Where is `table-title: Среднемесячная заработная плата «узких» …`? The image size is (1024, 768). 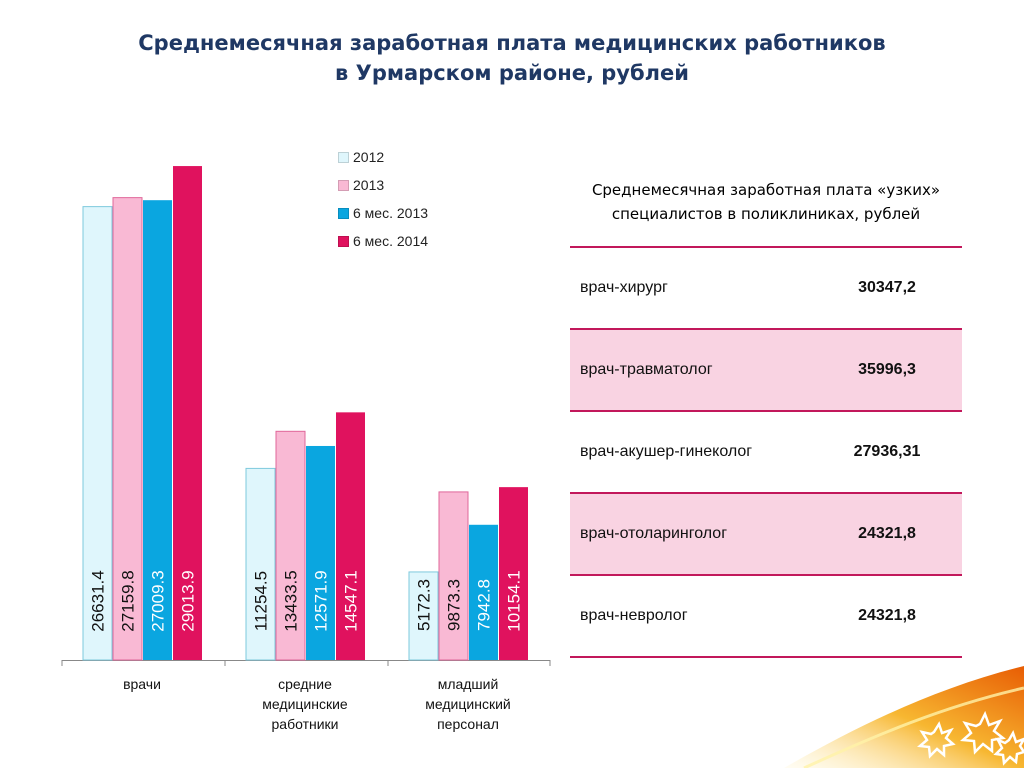 table-title: Среднемесячная заработная плата «узких» … is located at coordinates (766, 212).